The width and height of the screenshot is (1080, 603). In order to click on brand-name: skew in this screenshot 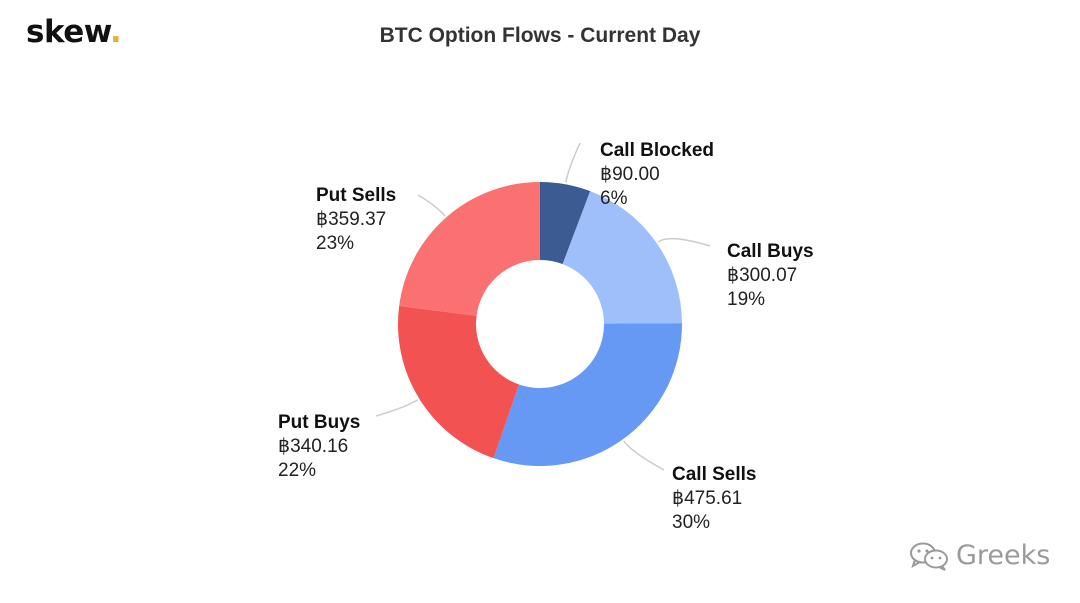, I will do `click(68, 32)`.